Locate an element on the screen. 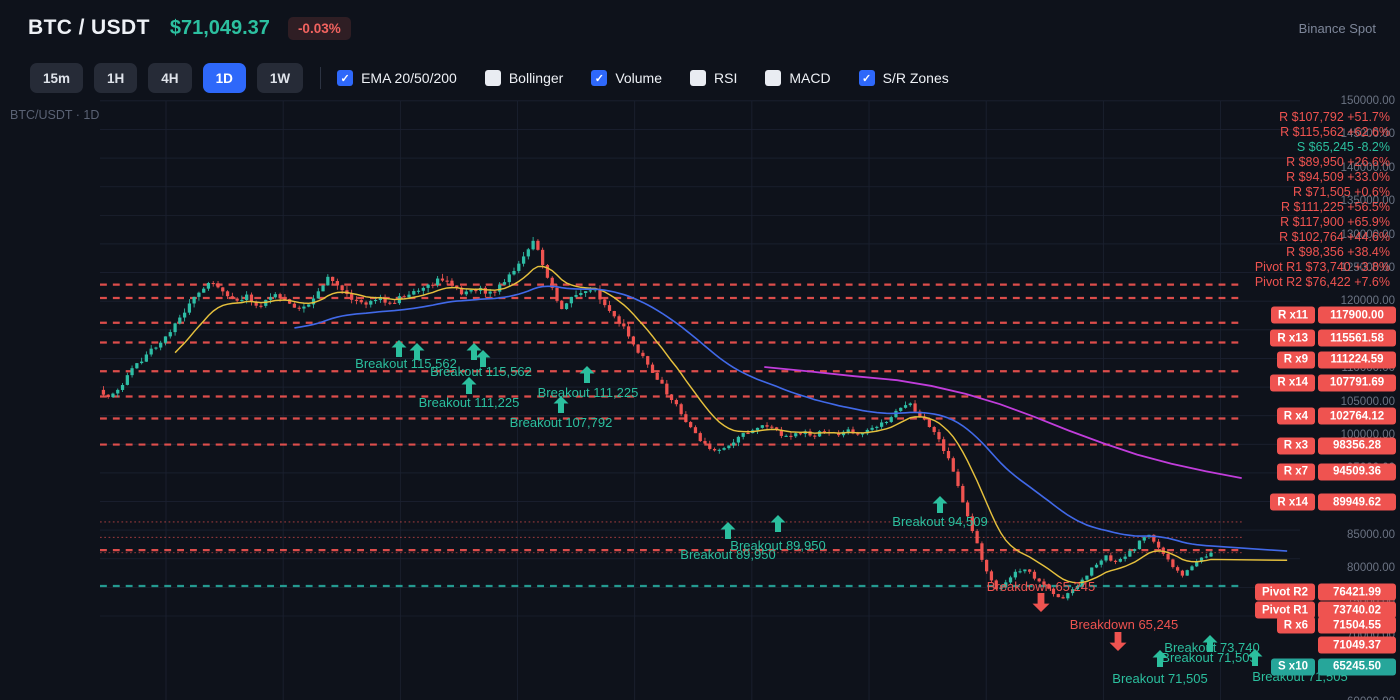 Image resolution: width=1400 pixels, height=700 pixels. level-price-badge: 71504.55 is located at coordinates (1357, 625).